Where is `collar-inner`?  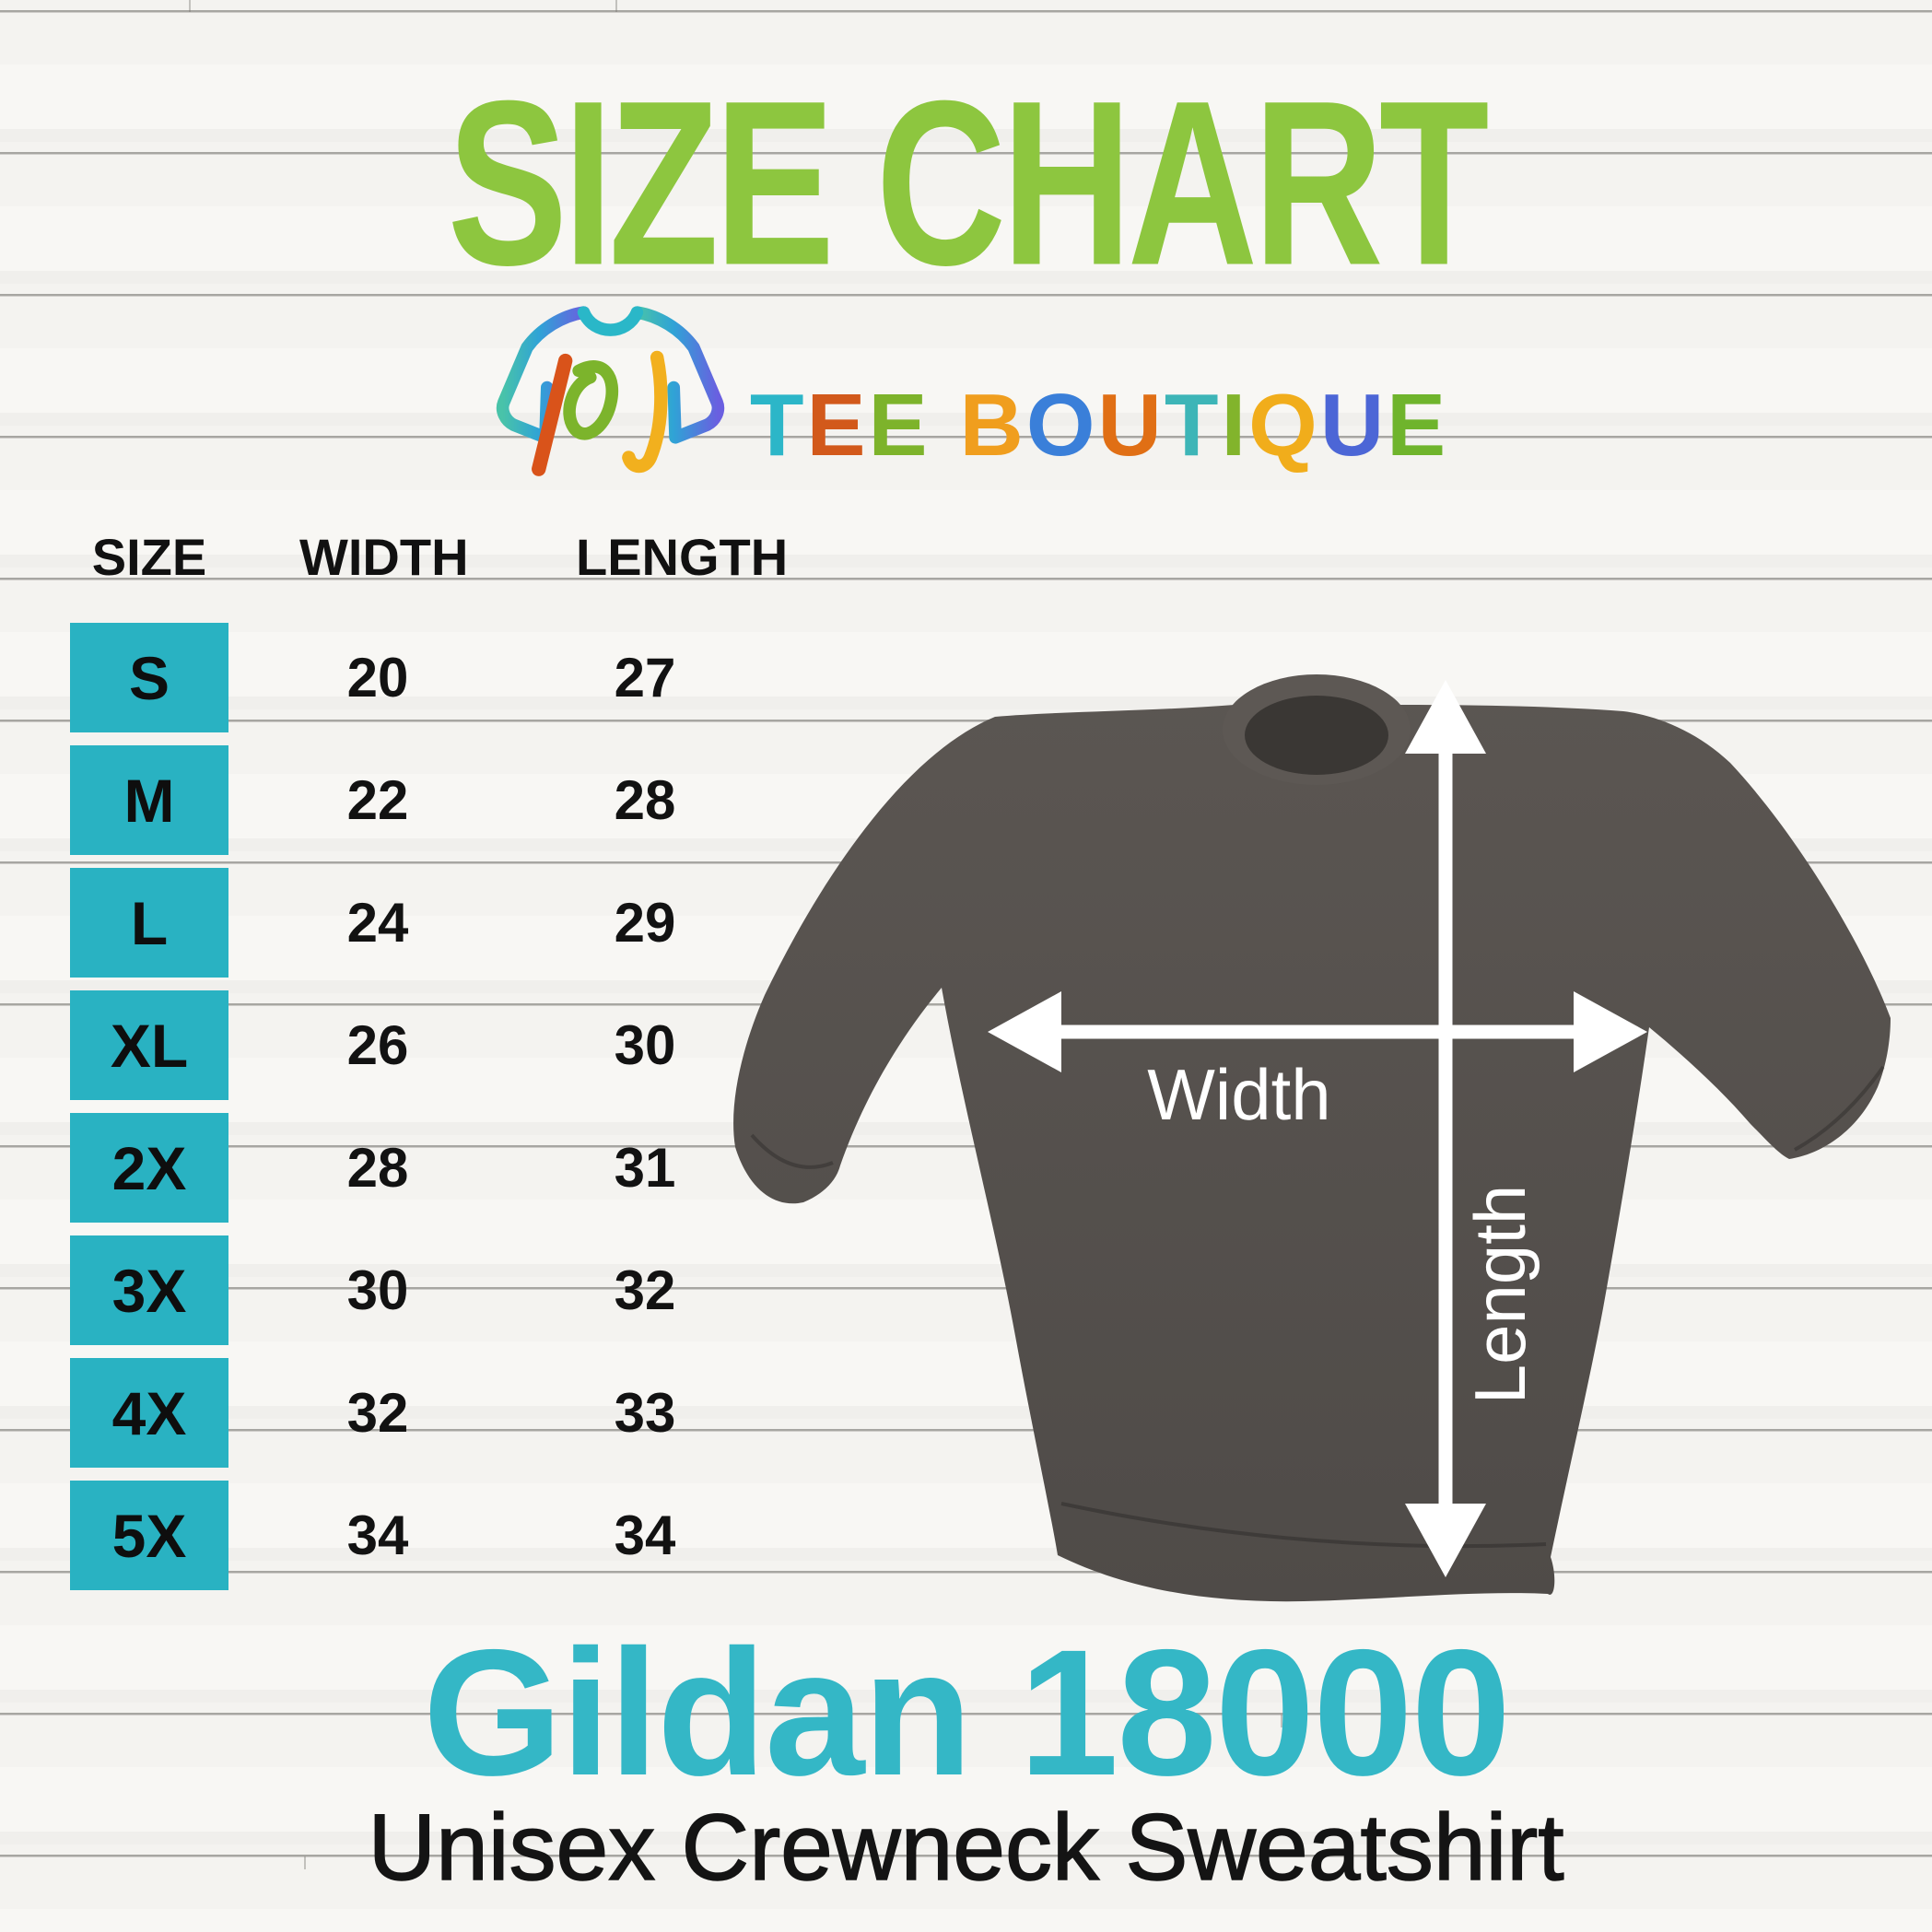 collar-inner is located at coordinates (1316, 735).